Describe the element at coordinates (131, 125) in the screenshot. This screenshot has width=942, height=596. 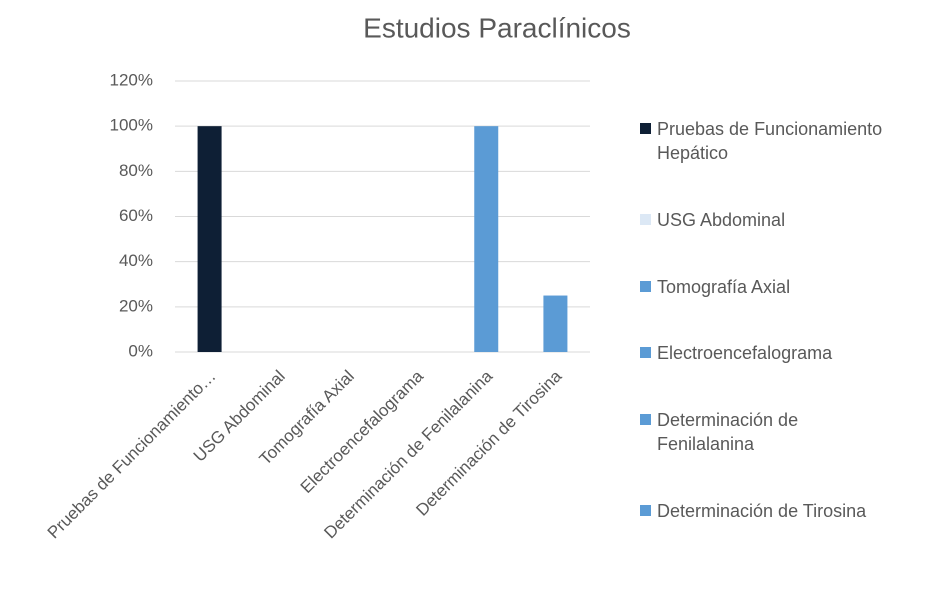
I see `y-tick-label: 100%` at that location.